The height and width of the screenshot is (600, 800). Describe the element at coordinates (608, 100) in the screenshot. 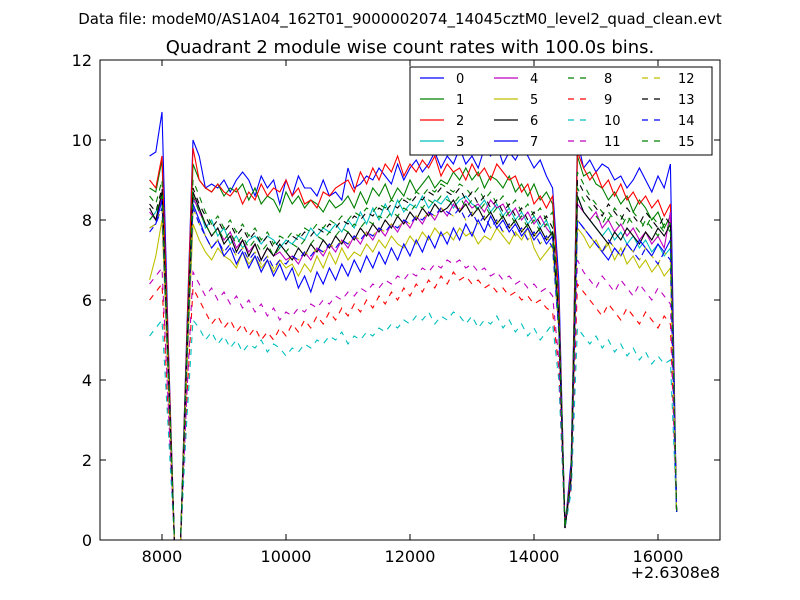

I see `legend-label-9: 9` at that location.